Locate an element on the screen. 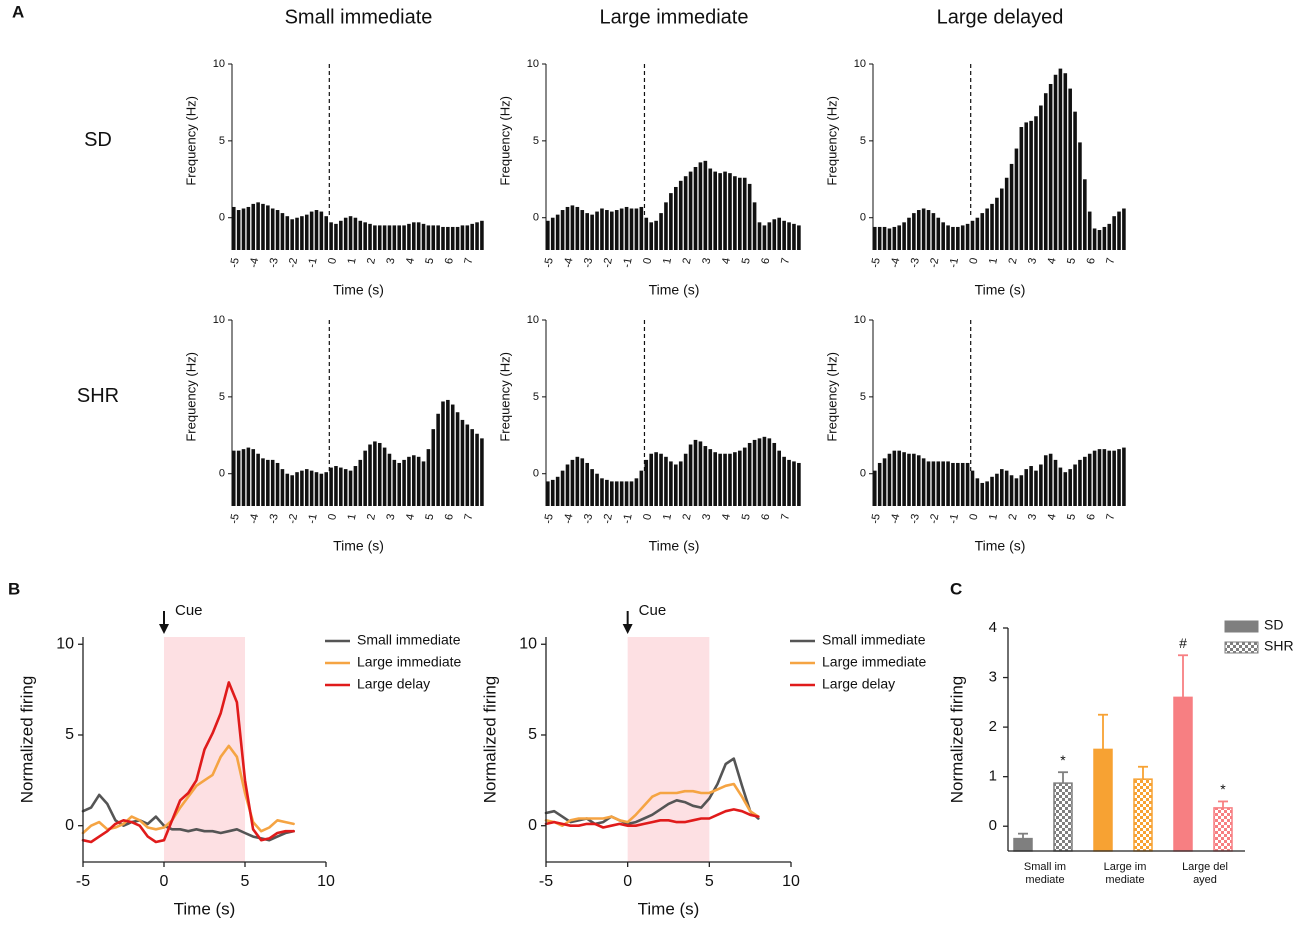  x-tick-label: -1 is located at coordinates (954, 519).